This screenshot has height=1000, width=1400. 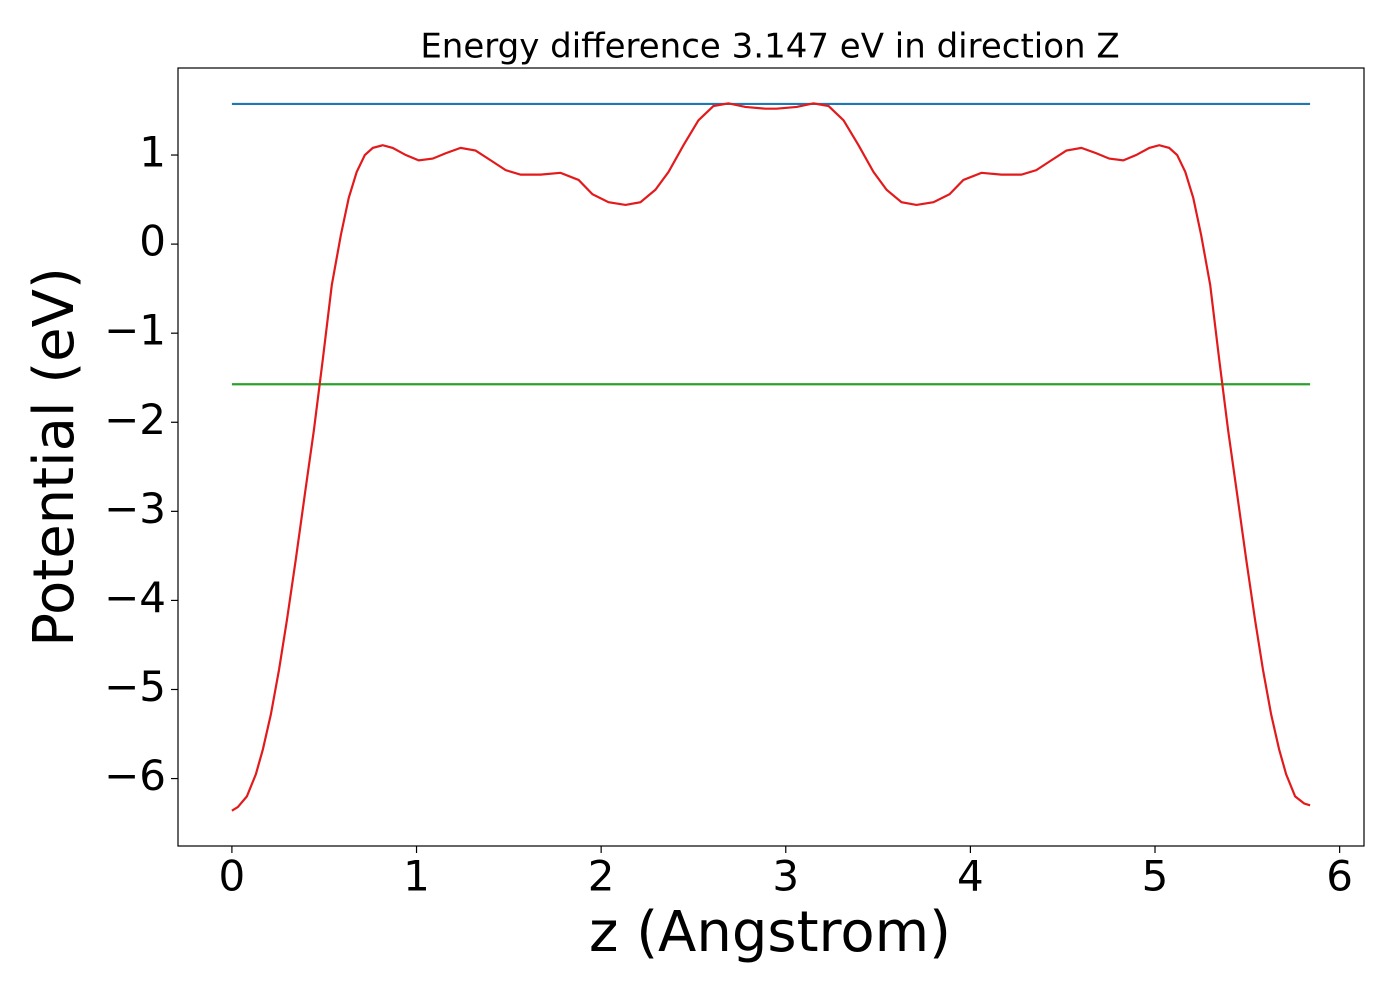 What do you see at coordinates (54, 457) in the screenshot?
I see `y-axis-label: Potential (eV)` at bounding box center [54, 457].